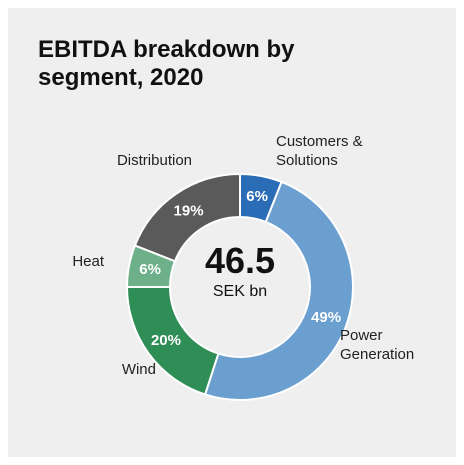 This screenshot has height=465, width=464. I want to click on segment-label: Distribution, so click(154, 160).